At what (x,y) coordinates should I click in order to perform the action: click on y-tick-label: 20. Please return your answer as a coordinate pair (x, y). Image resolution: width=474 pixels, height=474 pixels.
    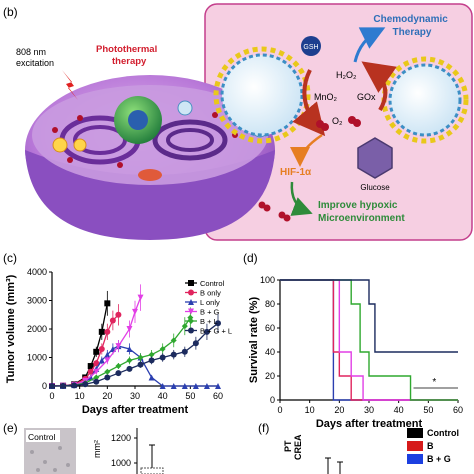
    Looking at the image, I should click on (270, 376).